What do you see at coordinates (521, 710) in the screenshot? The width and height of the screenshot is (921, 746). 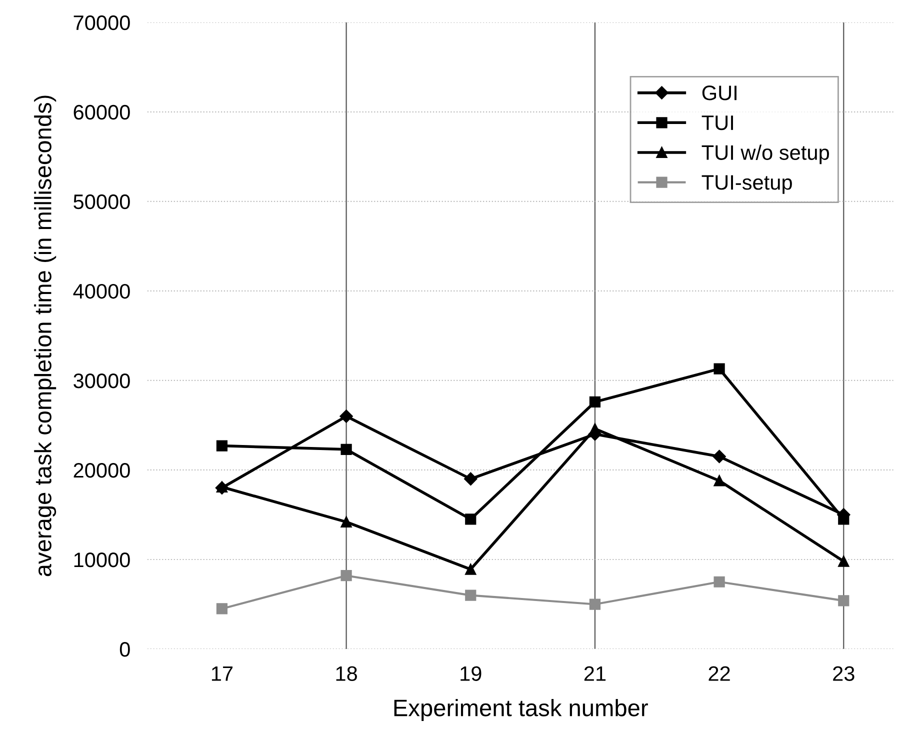 I see `x-axis-title: Experiment task number` at bounding box center [521, 710].